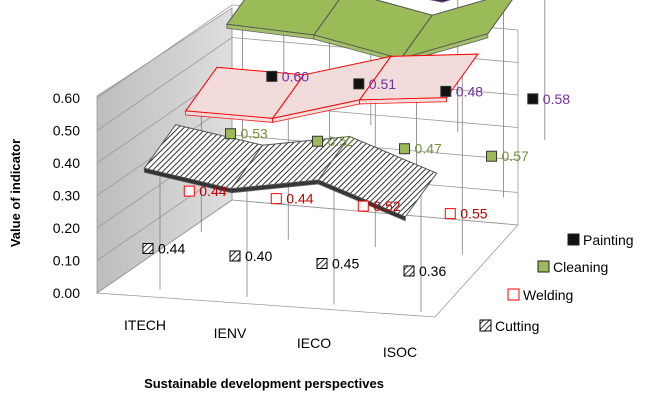 The image size is (650, 394). I want to click on series-ribbon-cleaning, so click(369, 32).